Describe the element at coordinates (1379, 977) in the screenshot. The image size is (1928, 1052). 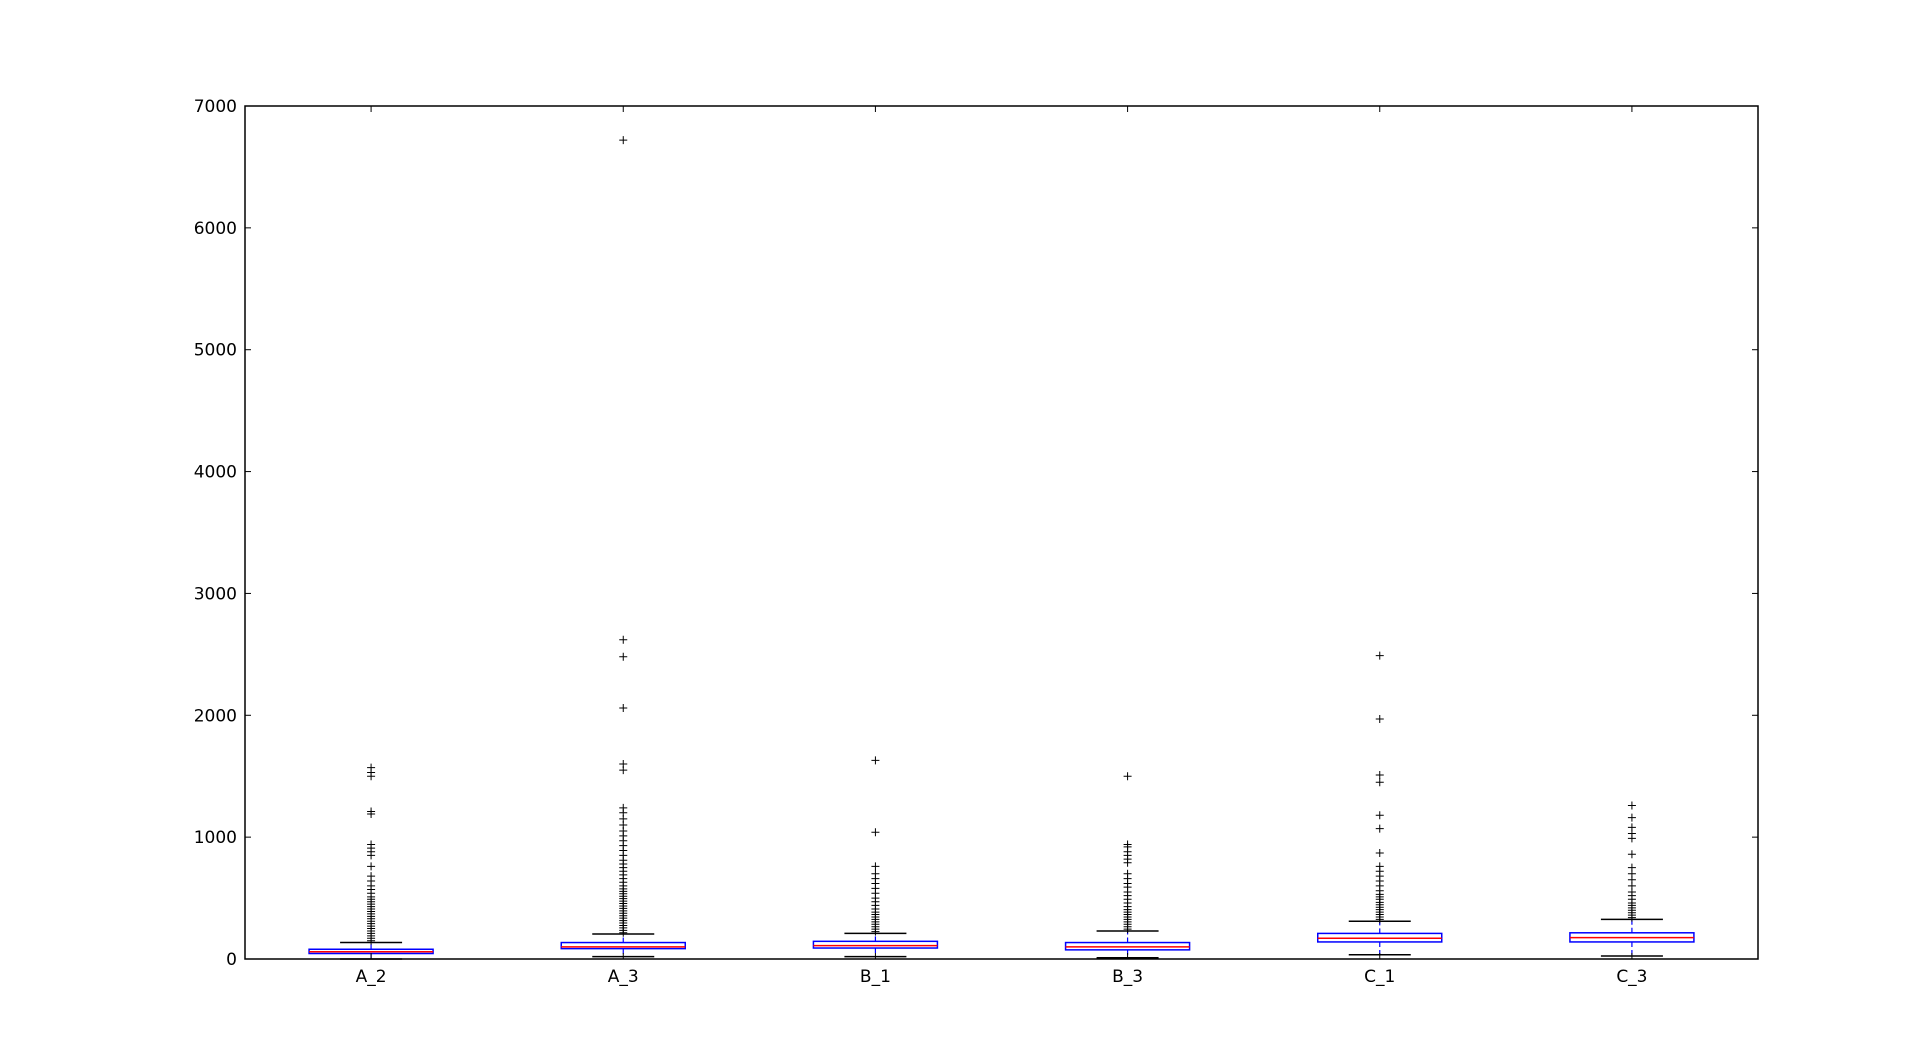
I see `x-tick-label: C_1` at that location.